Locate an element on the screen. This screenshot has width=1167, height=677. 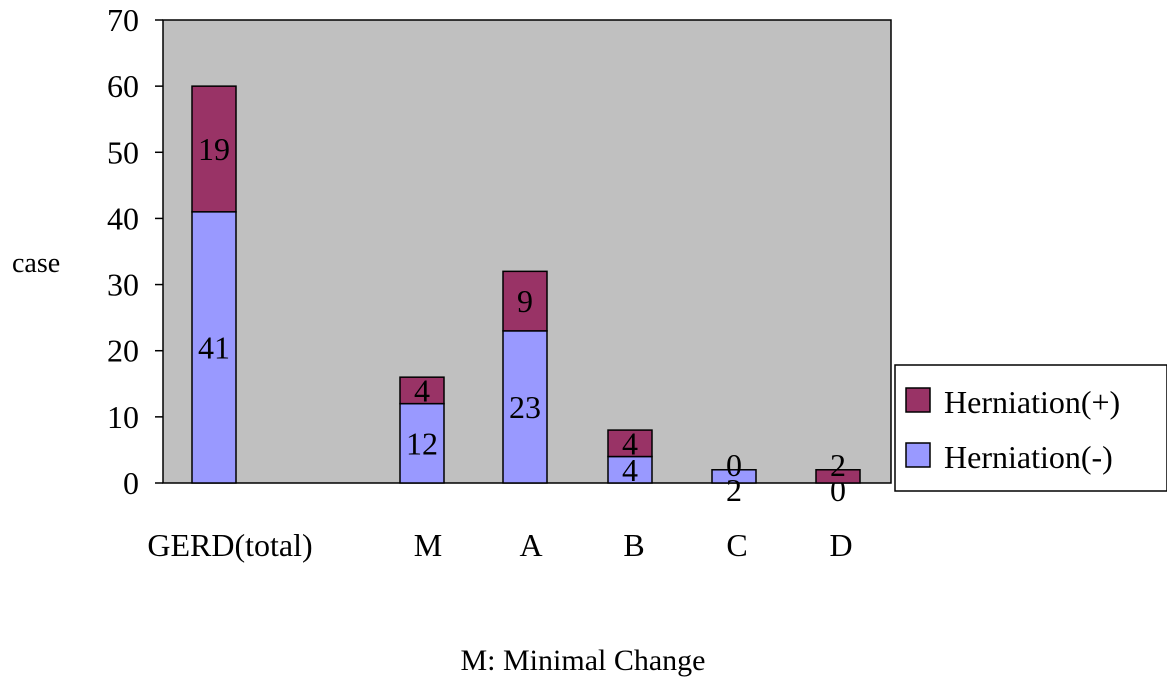
y-tick-label: 70 is located at coordinates (123, 20).